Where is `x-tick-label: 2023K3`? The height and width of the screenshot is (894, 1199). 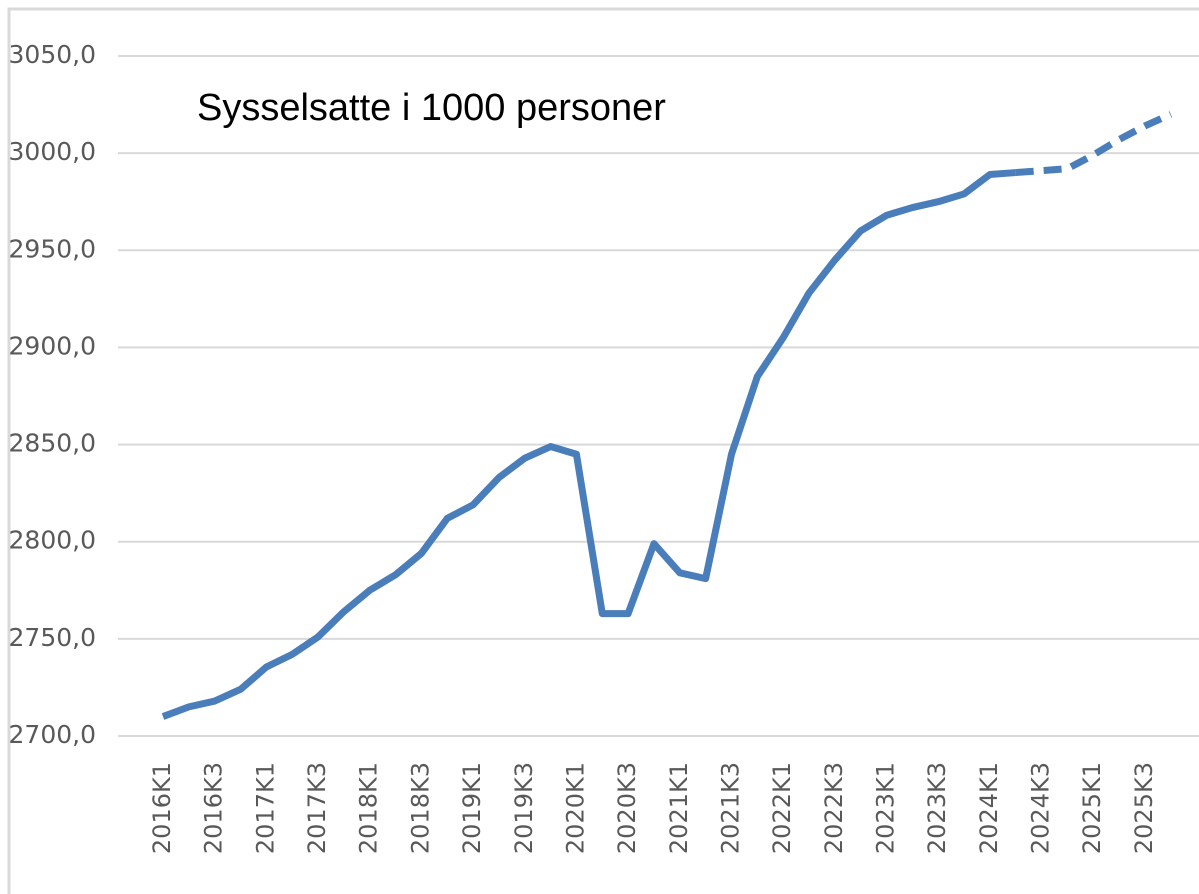 x-tick-label: 2023K3 is located at coordinates (937, 808).